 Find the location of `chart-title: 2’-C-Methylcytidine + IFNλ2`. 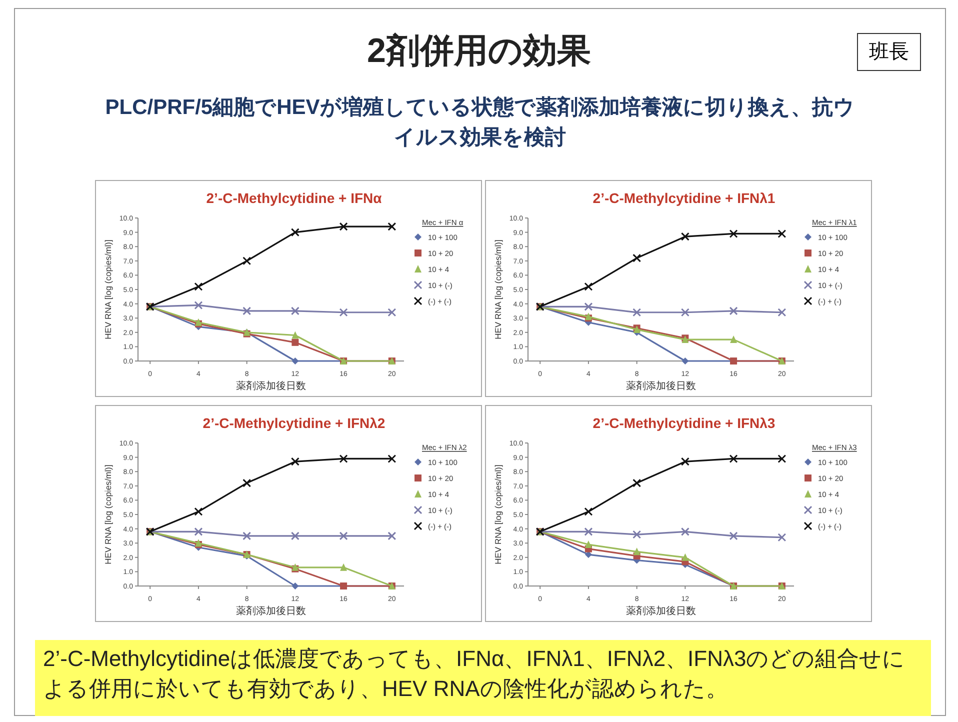

chart-title: 2’-C-Methylcytidine + IFNλ2 is located at coordinates (294, 423).